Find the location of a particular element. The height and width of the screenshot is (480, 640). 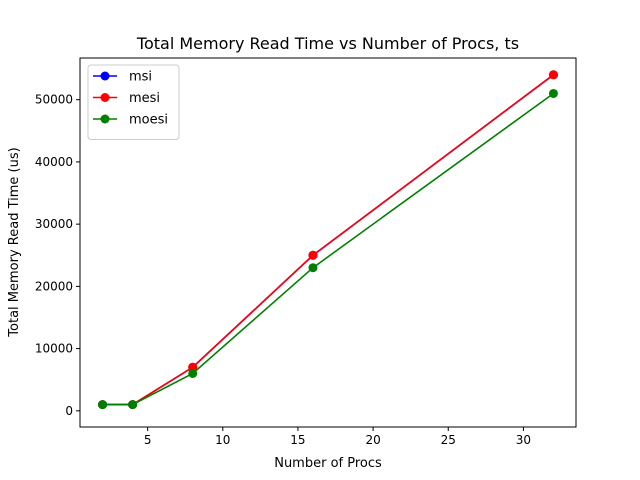

y-tick-label: 30000 is located at coordinates (54, 224).